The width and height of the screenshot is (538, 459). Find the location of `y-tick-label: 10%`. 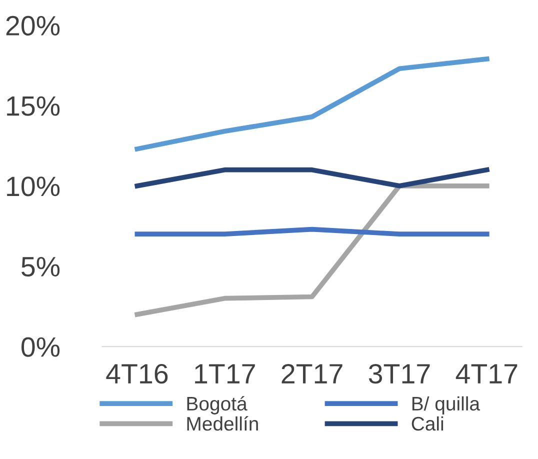

y-tick-label: 10% is located at coordinates (33, 186).